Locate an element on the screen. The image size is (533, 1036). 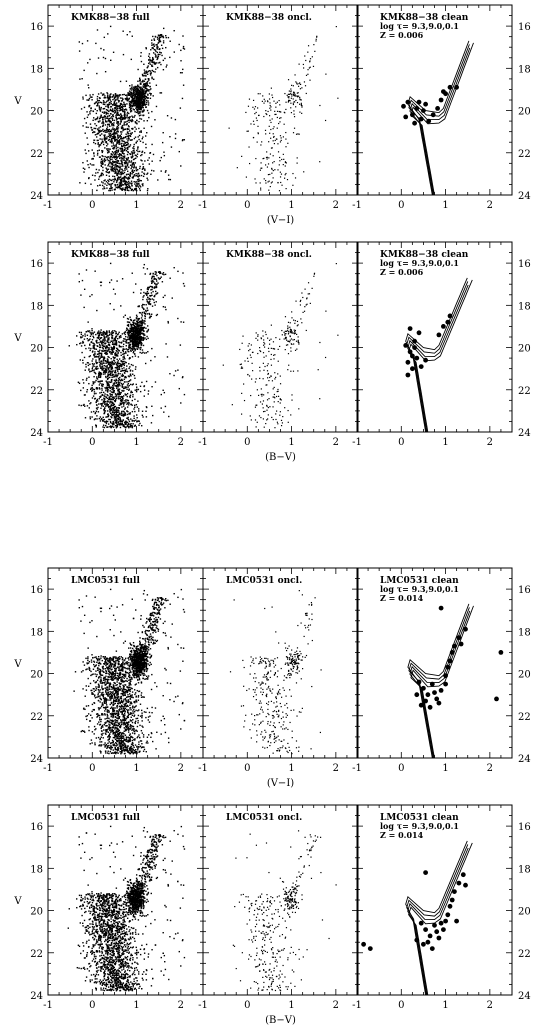
y-tick-label: 16 is located at coordinates (524, 27).